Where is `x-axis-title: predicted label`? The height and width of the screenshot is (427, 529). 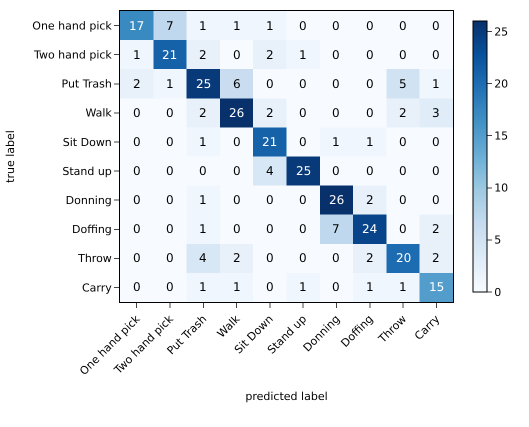
x-axis-title: predicted label is located at coordinates (286, 397).